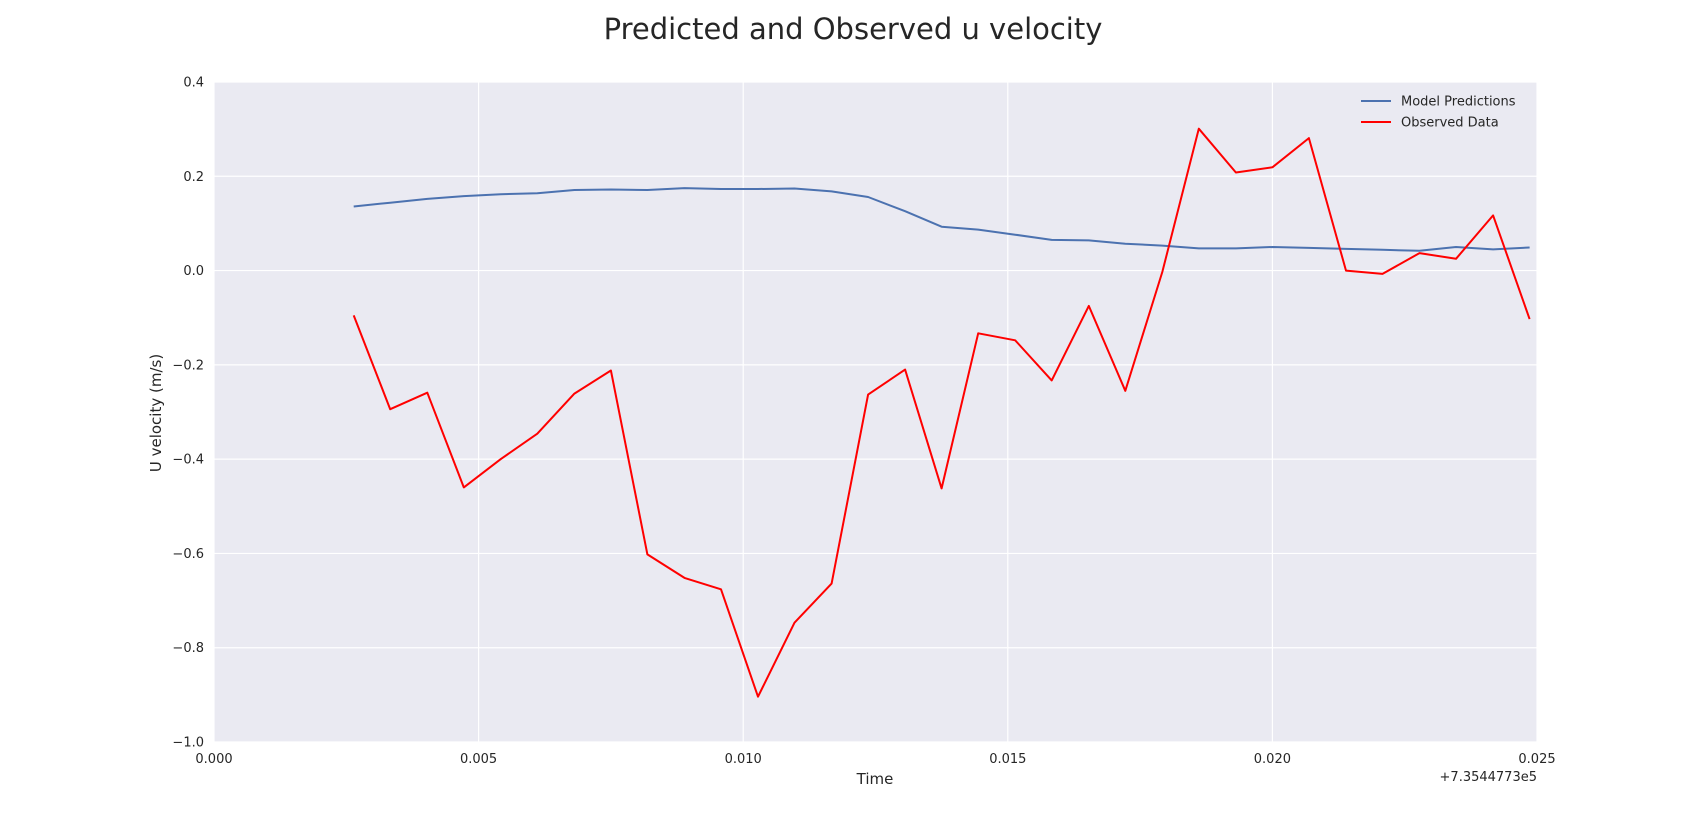 Image resolution: width=1705 pixels, height=823 pixels. I want to click on y-tick-label: 0.0, so click(193, 271).